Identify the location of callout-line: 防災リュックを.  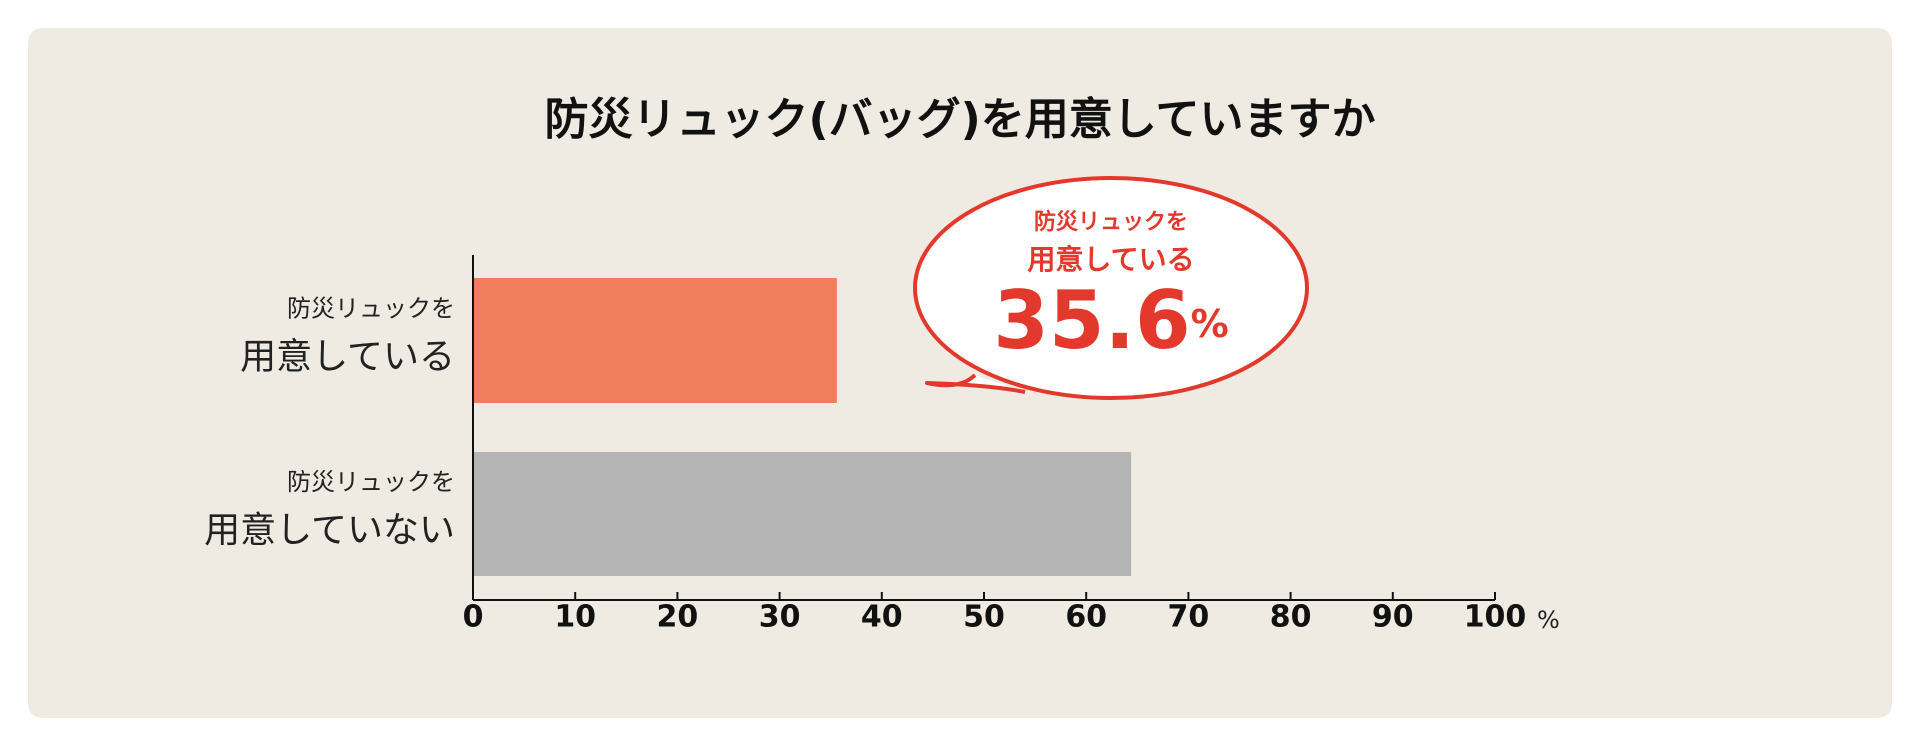
(1111, 222).